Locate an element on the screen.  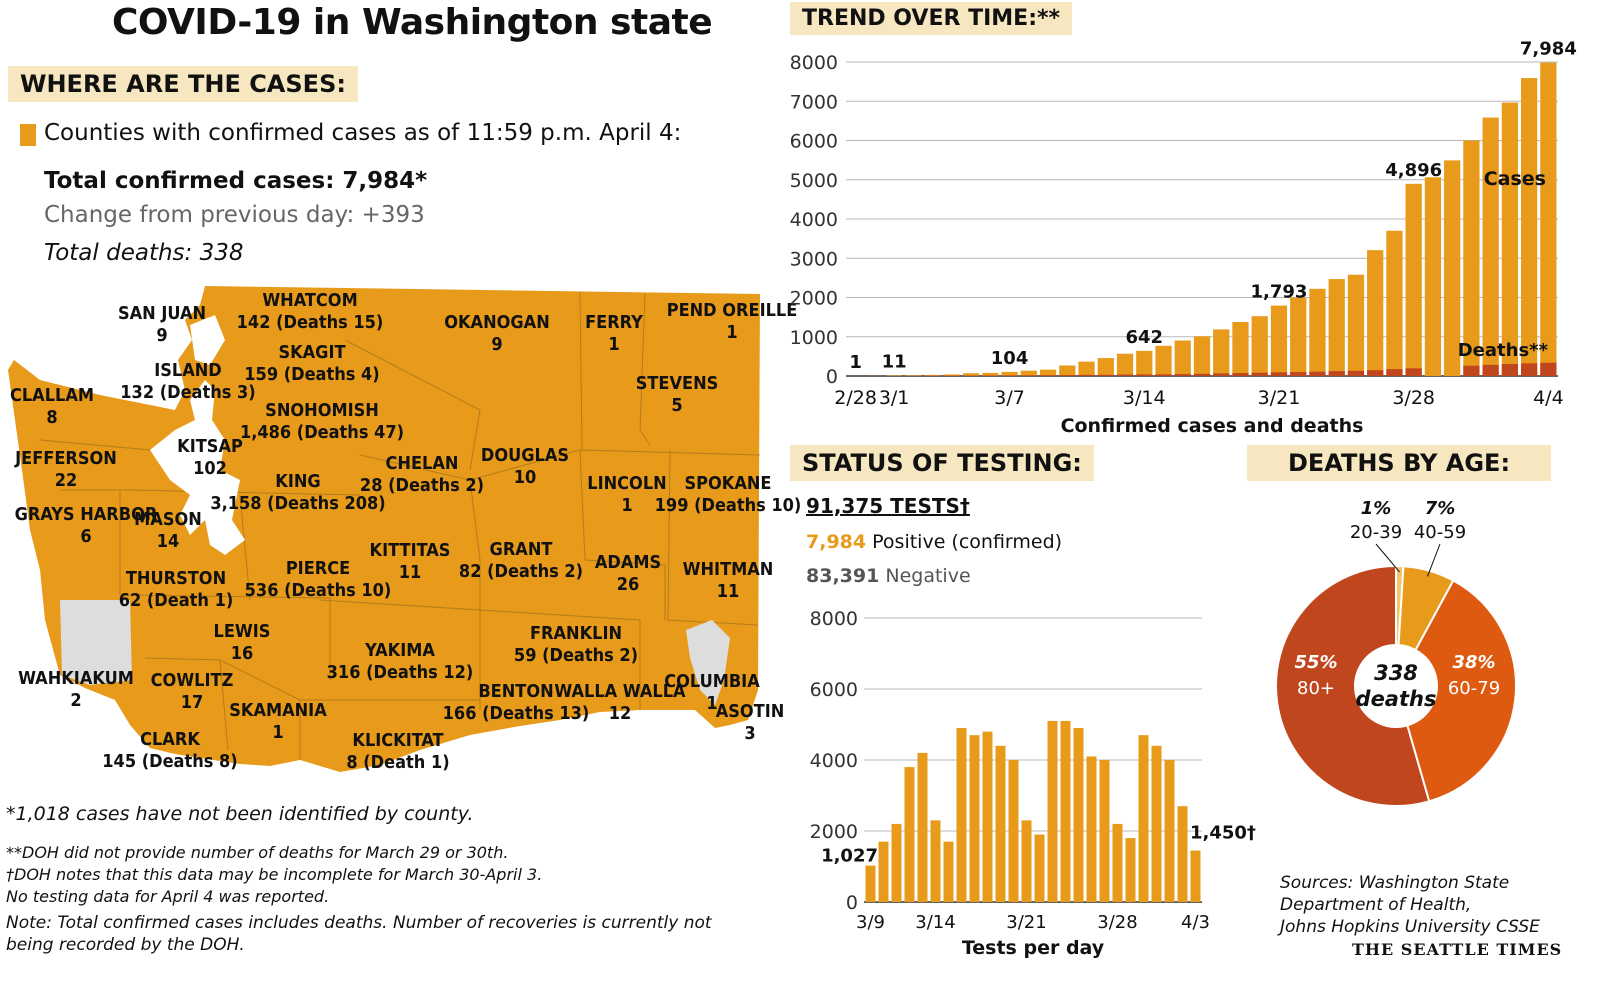
note-recoveries-2: being recorded by the DOH. is located at coordinates (125, 945).